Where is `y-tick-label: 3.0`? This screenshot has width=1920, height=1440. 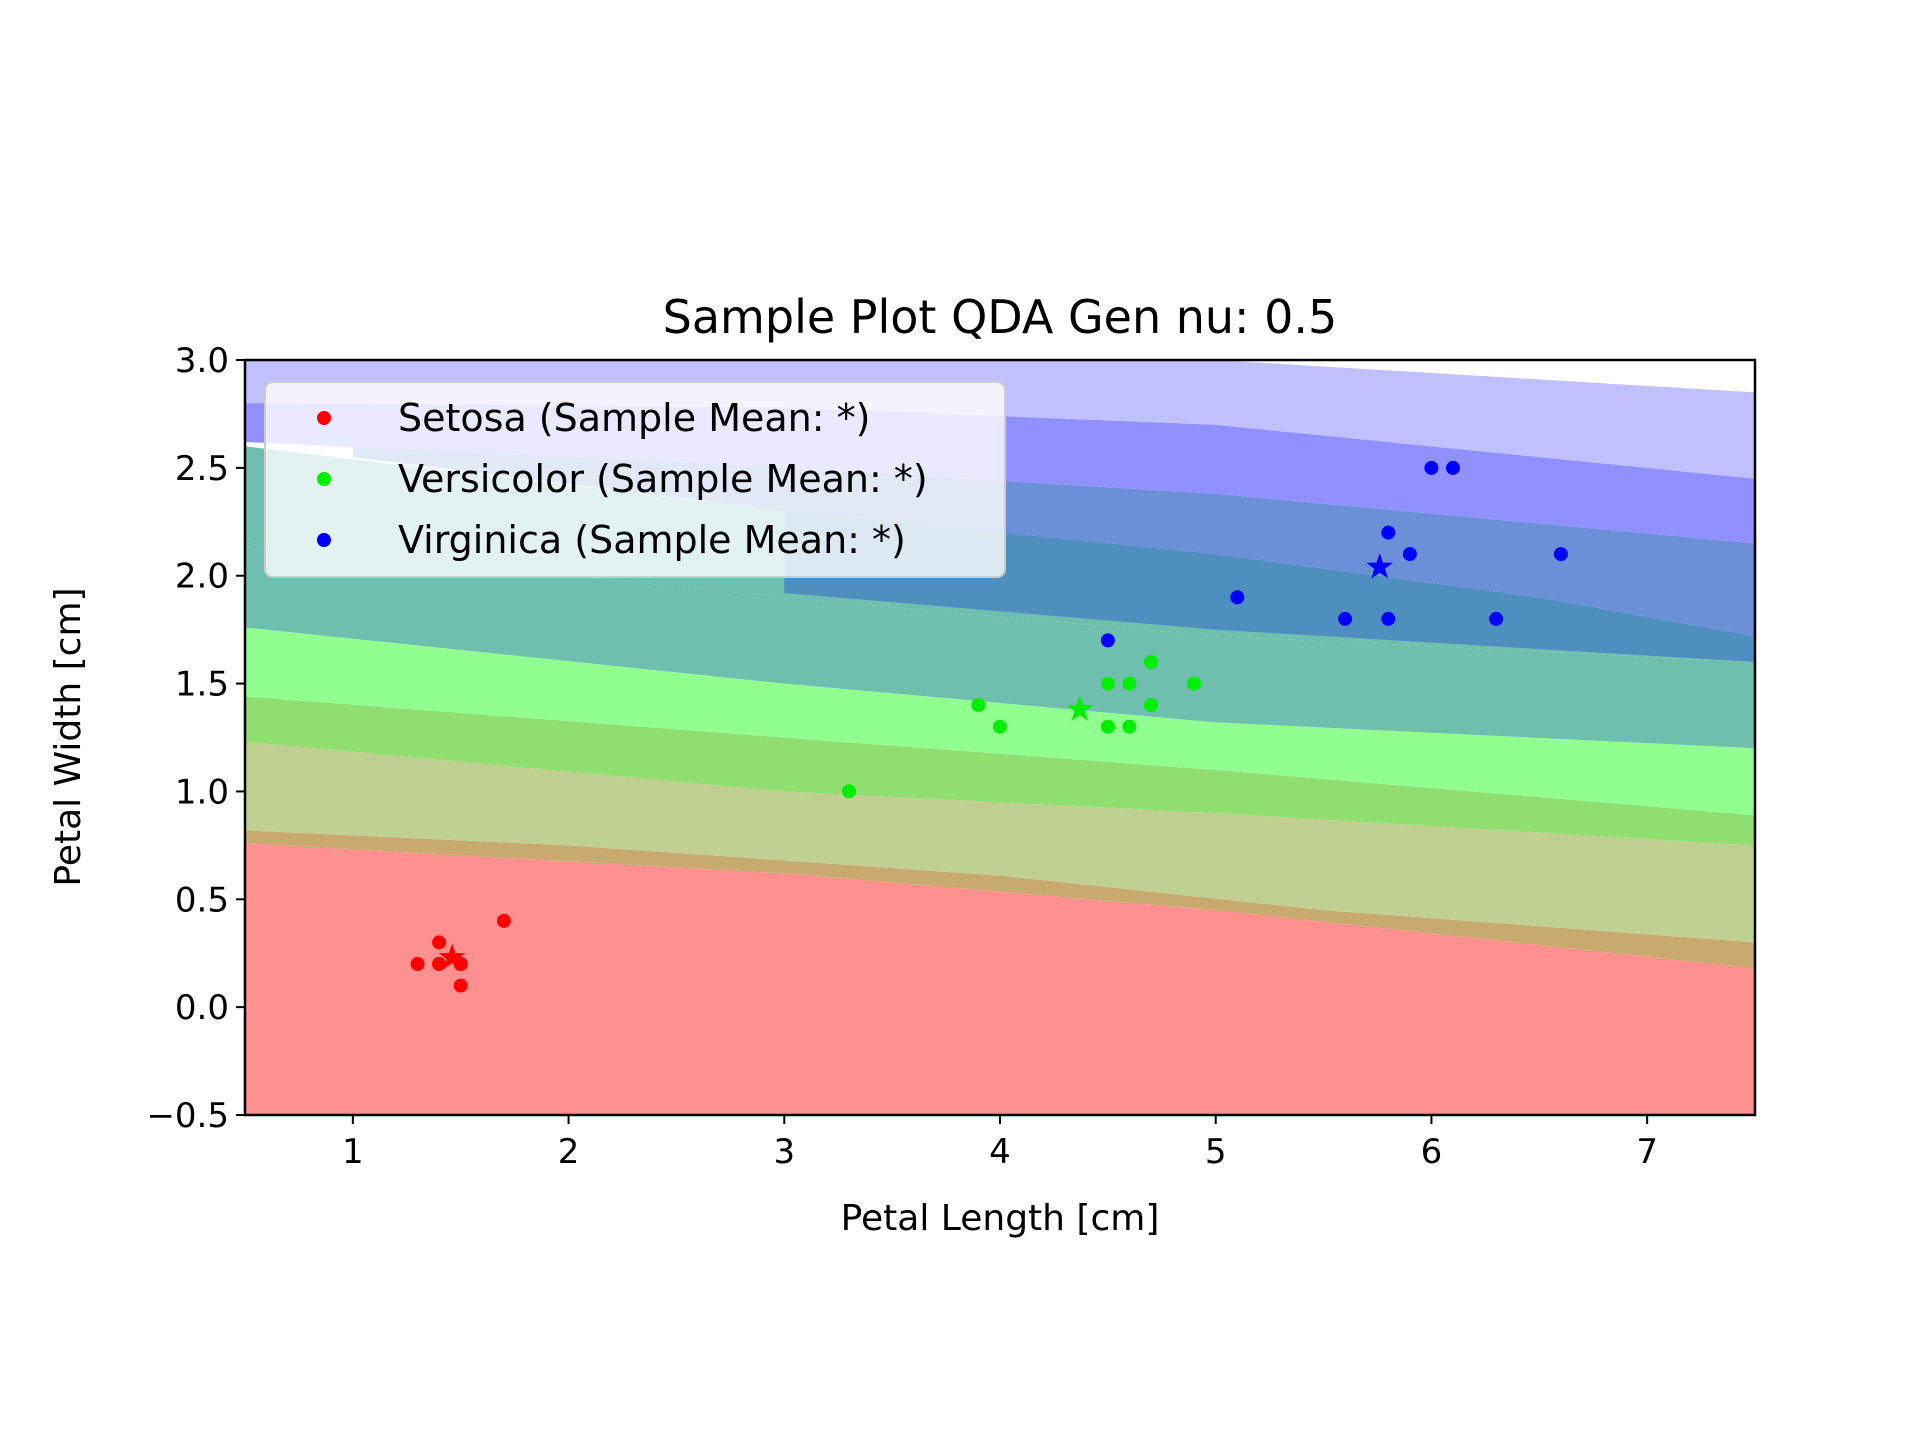 y-tick-label: 3.0 is located at coordinates (202, 361).